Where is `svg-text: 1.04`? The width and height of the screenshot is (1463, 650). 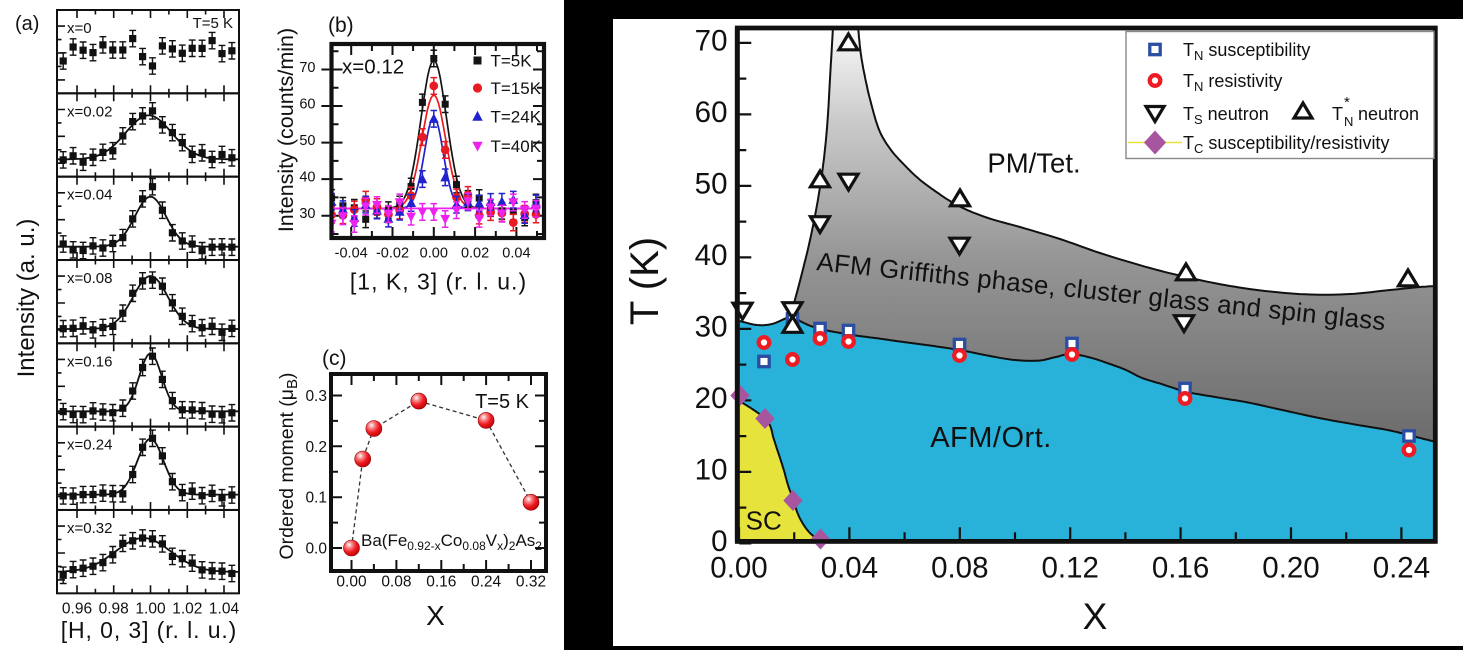
svg-text: 1.04 is located at coordinates (224, 609).